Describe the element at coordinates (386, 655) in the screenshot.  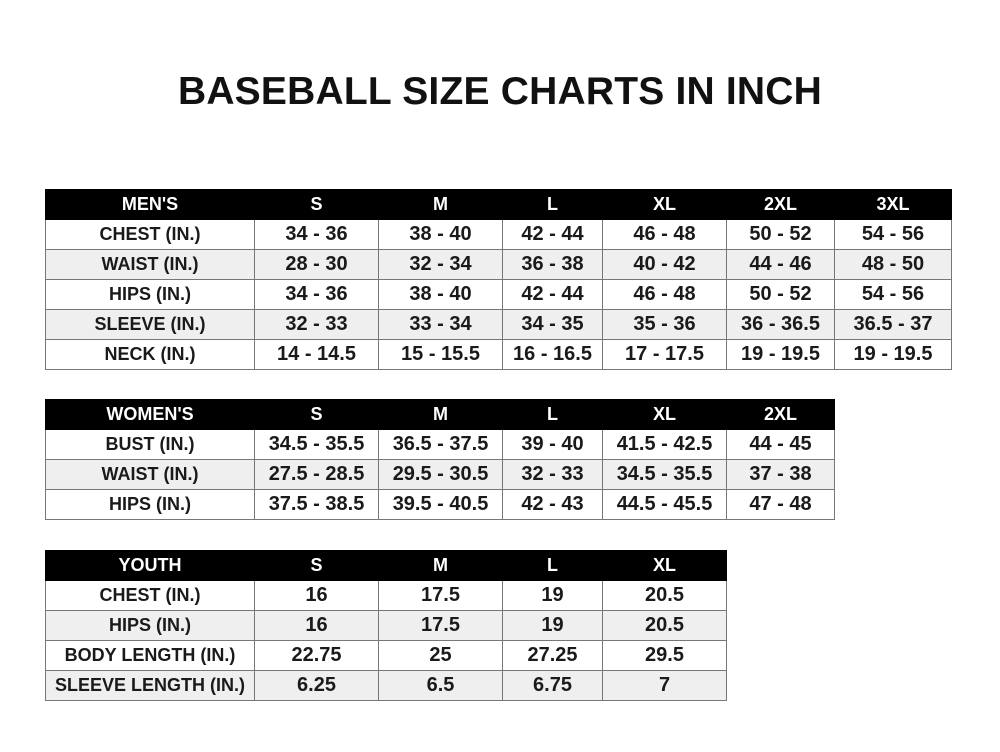
I see `table-row: BODY LENGTH (IN.) 22.75 25 27.25 29.5` at that location.